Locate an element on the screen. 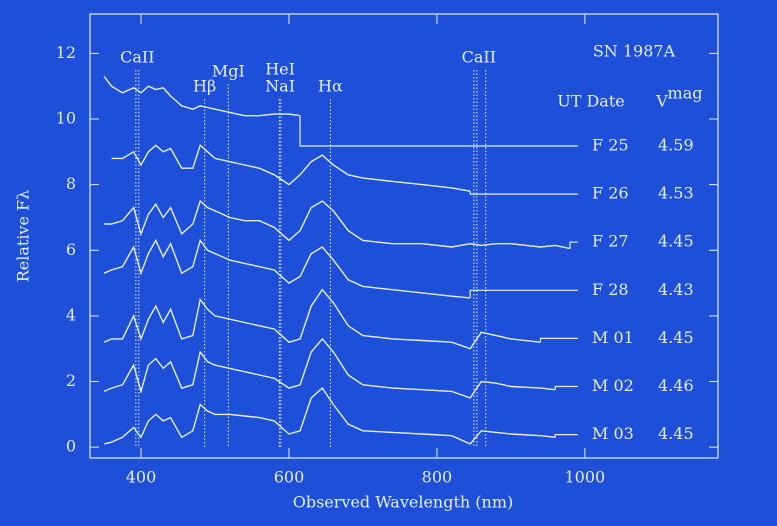 The height and width of the screenshot is (526, 777). spectral-line-label: MgI is located at coordinates (228, 71).